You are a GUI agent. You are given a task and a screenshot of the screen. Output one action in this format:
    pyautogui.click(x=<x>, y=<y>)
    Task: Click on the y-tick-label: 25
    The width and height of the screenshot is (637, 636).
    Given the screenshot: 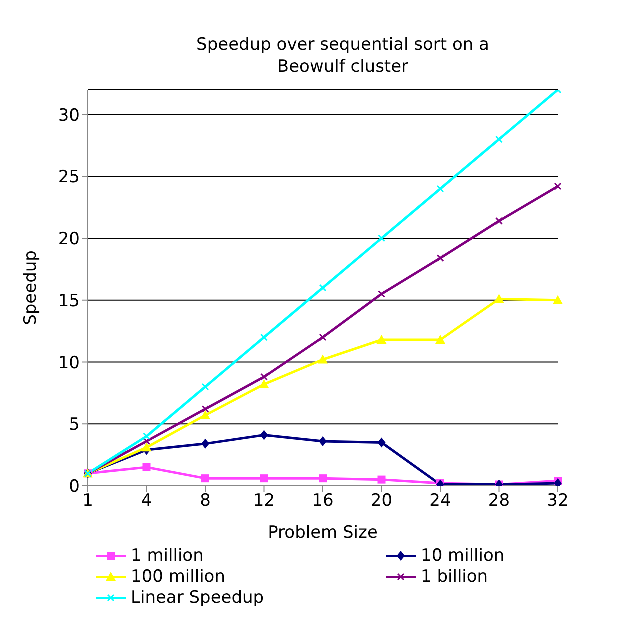 What is the action you would take?
    pyautogui.click(x=69, y=178)
    